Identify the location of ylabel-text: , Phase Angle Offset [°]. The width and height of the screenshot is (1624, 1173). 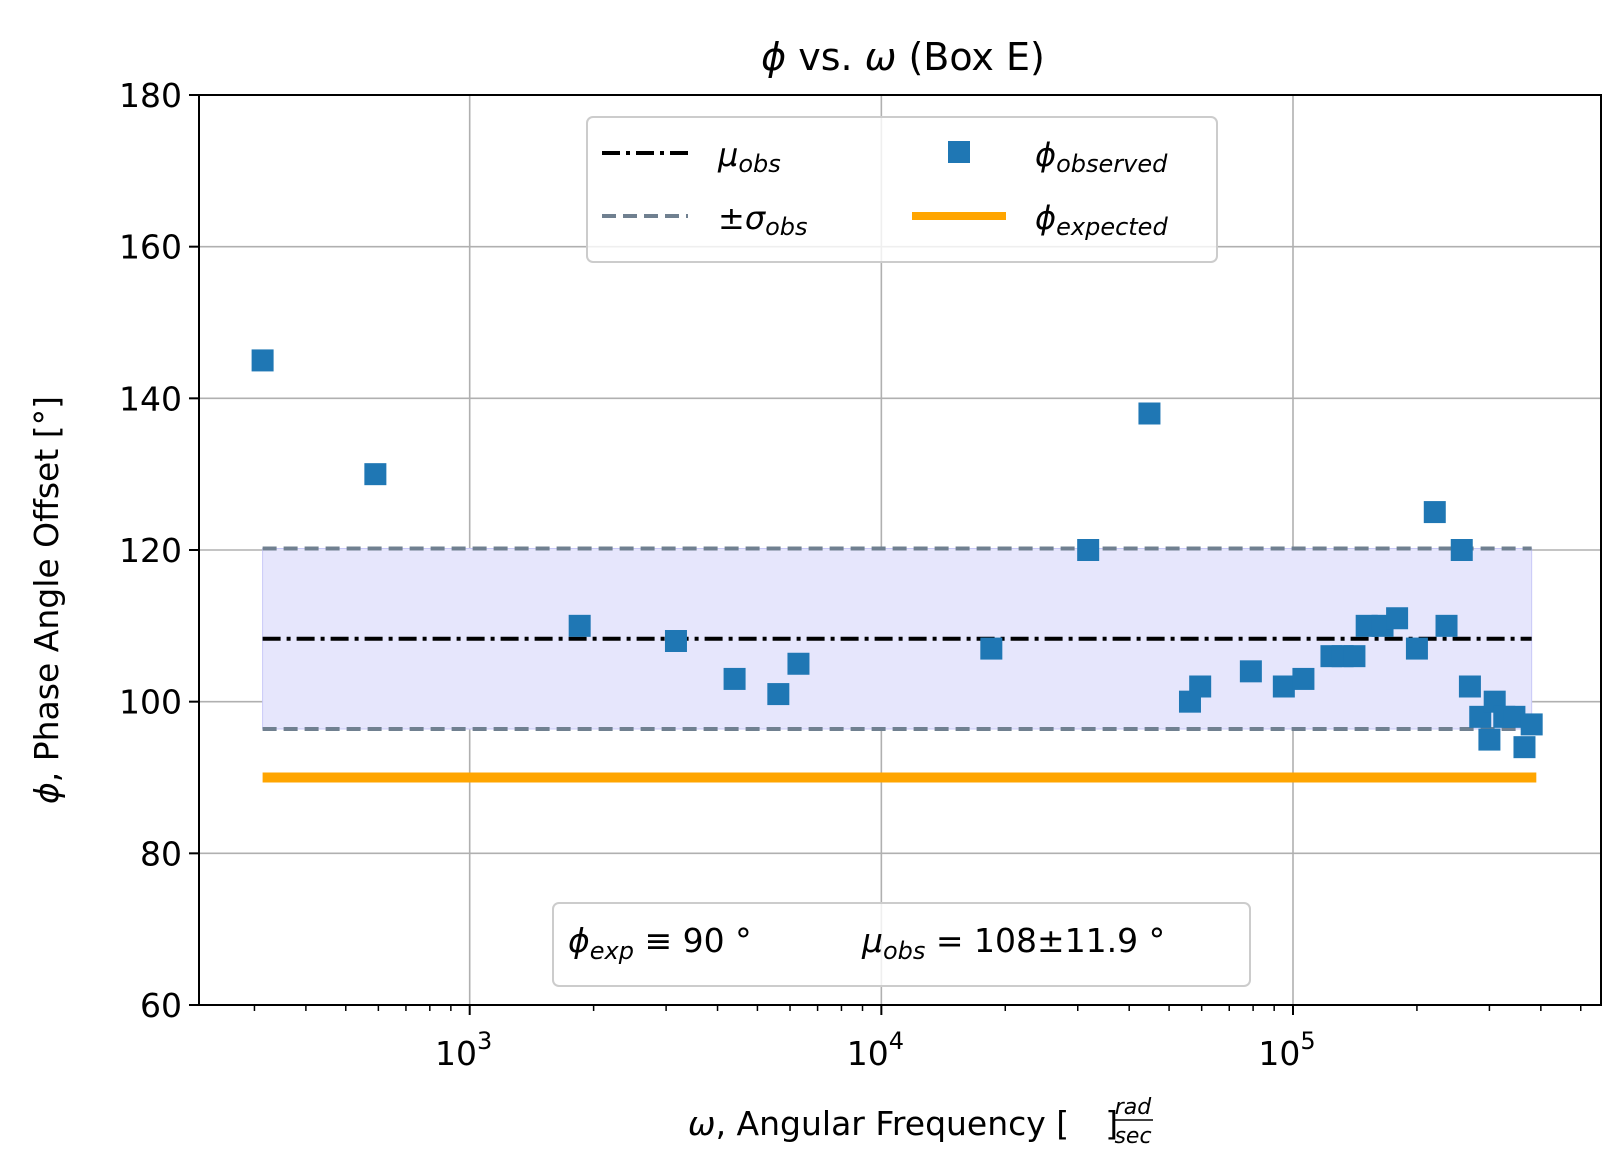
(46, 589).